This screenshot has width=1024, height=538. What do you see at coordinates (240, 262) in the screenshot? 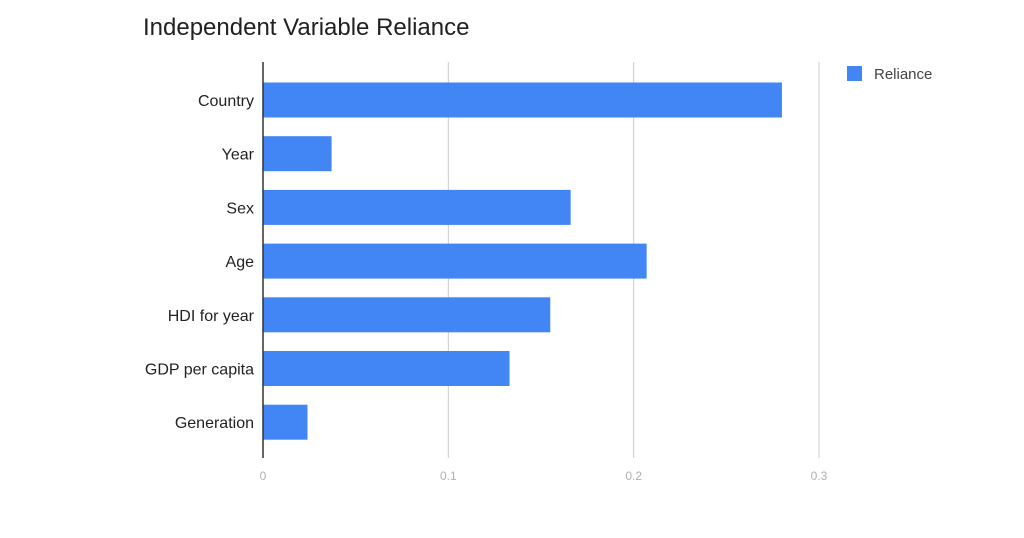
I see `category-label: Age` at bounding box center [240, 262].